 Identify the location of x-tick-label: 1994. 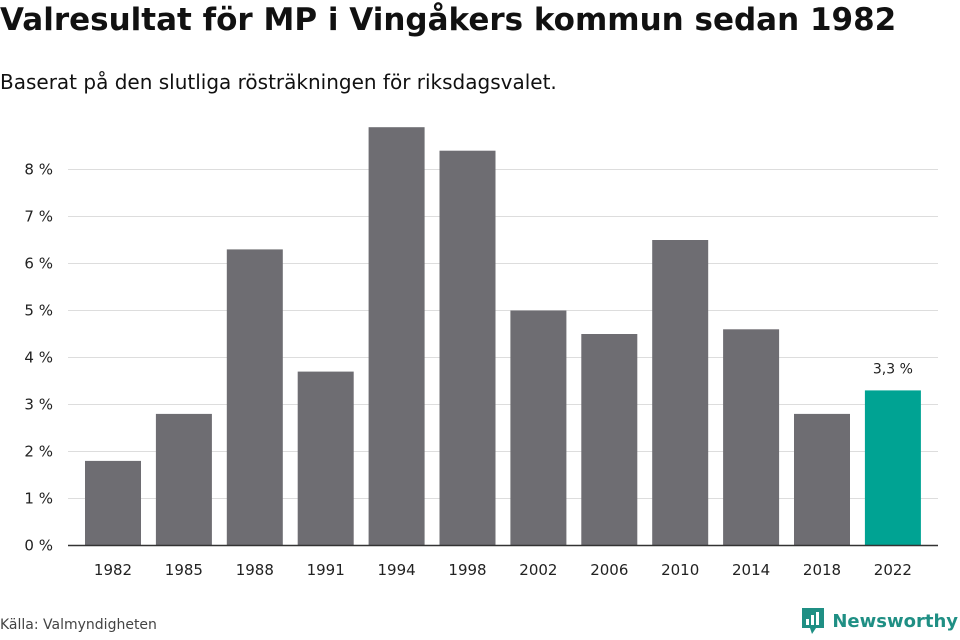
(397, 570).